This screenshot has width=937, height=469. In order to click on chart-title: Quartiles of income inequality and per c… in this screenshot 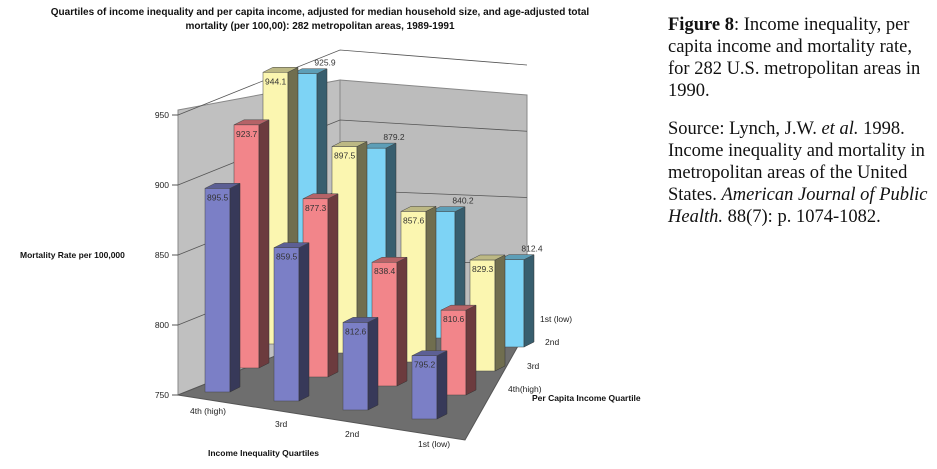, I will do `click(320, 19)`.